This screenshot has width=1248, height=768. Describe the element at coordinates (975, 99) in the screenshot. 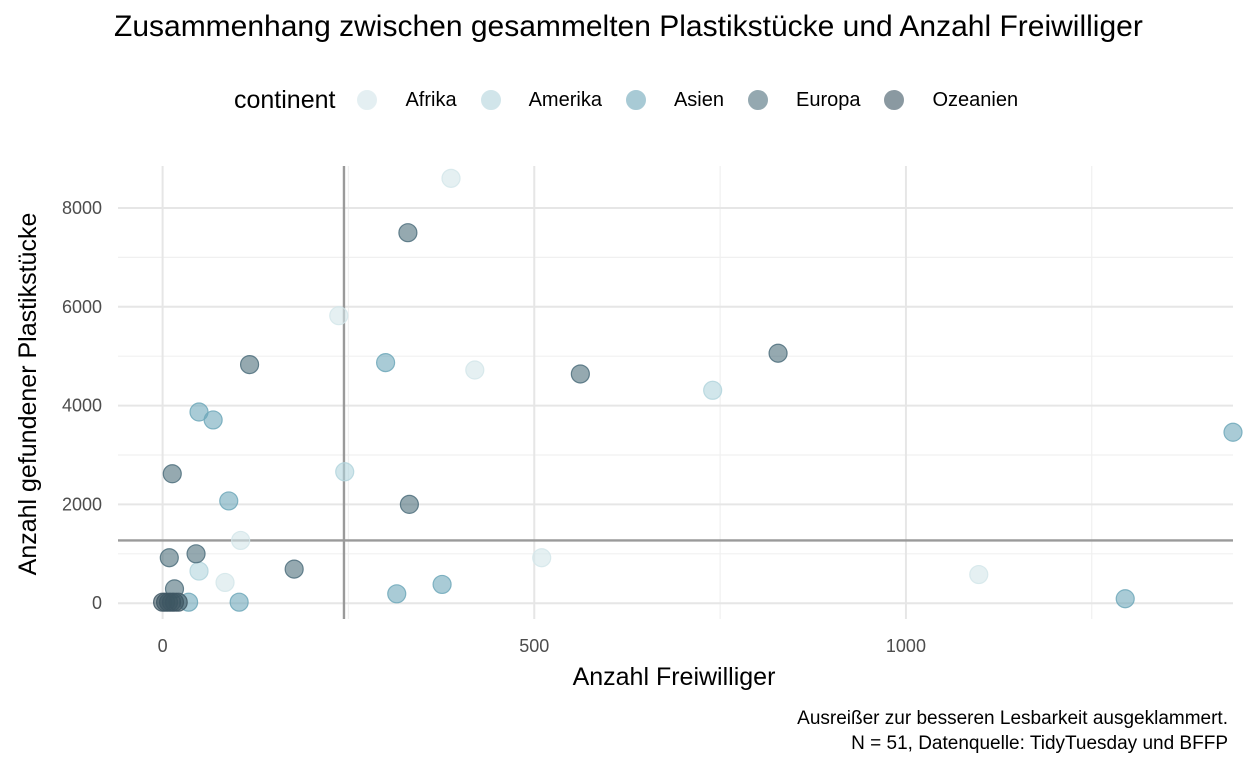

I see `legend-label: Ozeanien` at that location.